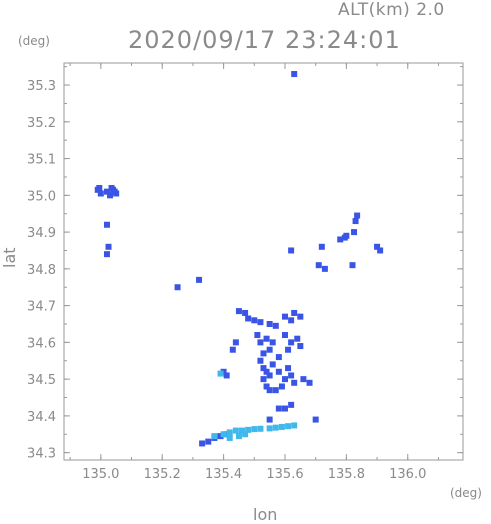  Describe the element at coordinates (100, 474) in the screenshot. I see `x-tick-label: 135.0` at that location.